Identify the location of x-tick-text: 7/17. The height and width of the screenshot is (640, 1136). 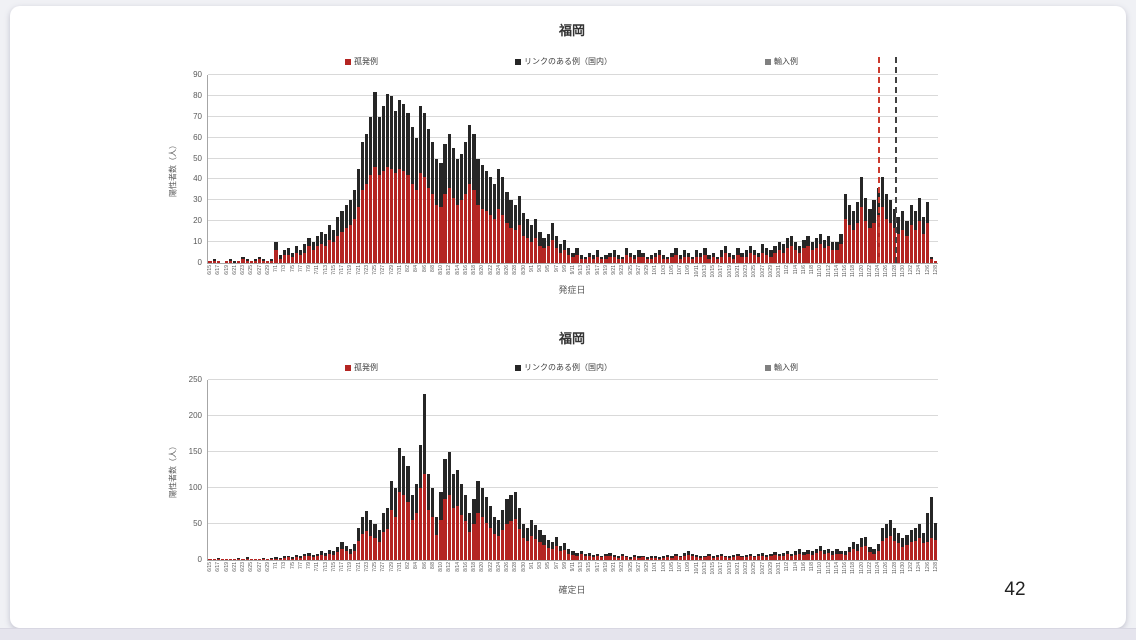
(342, 567).